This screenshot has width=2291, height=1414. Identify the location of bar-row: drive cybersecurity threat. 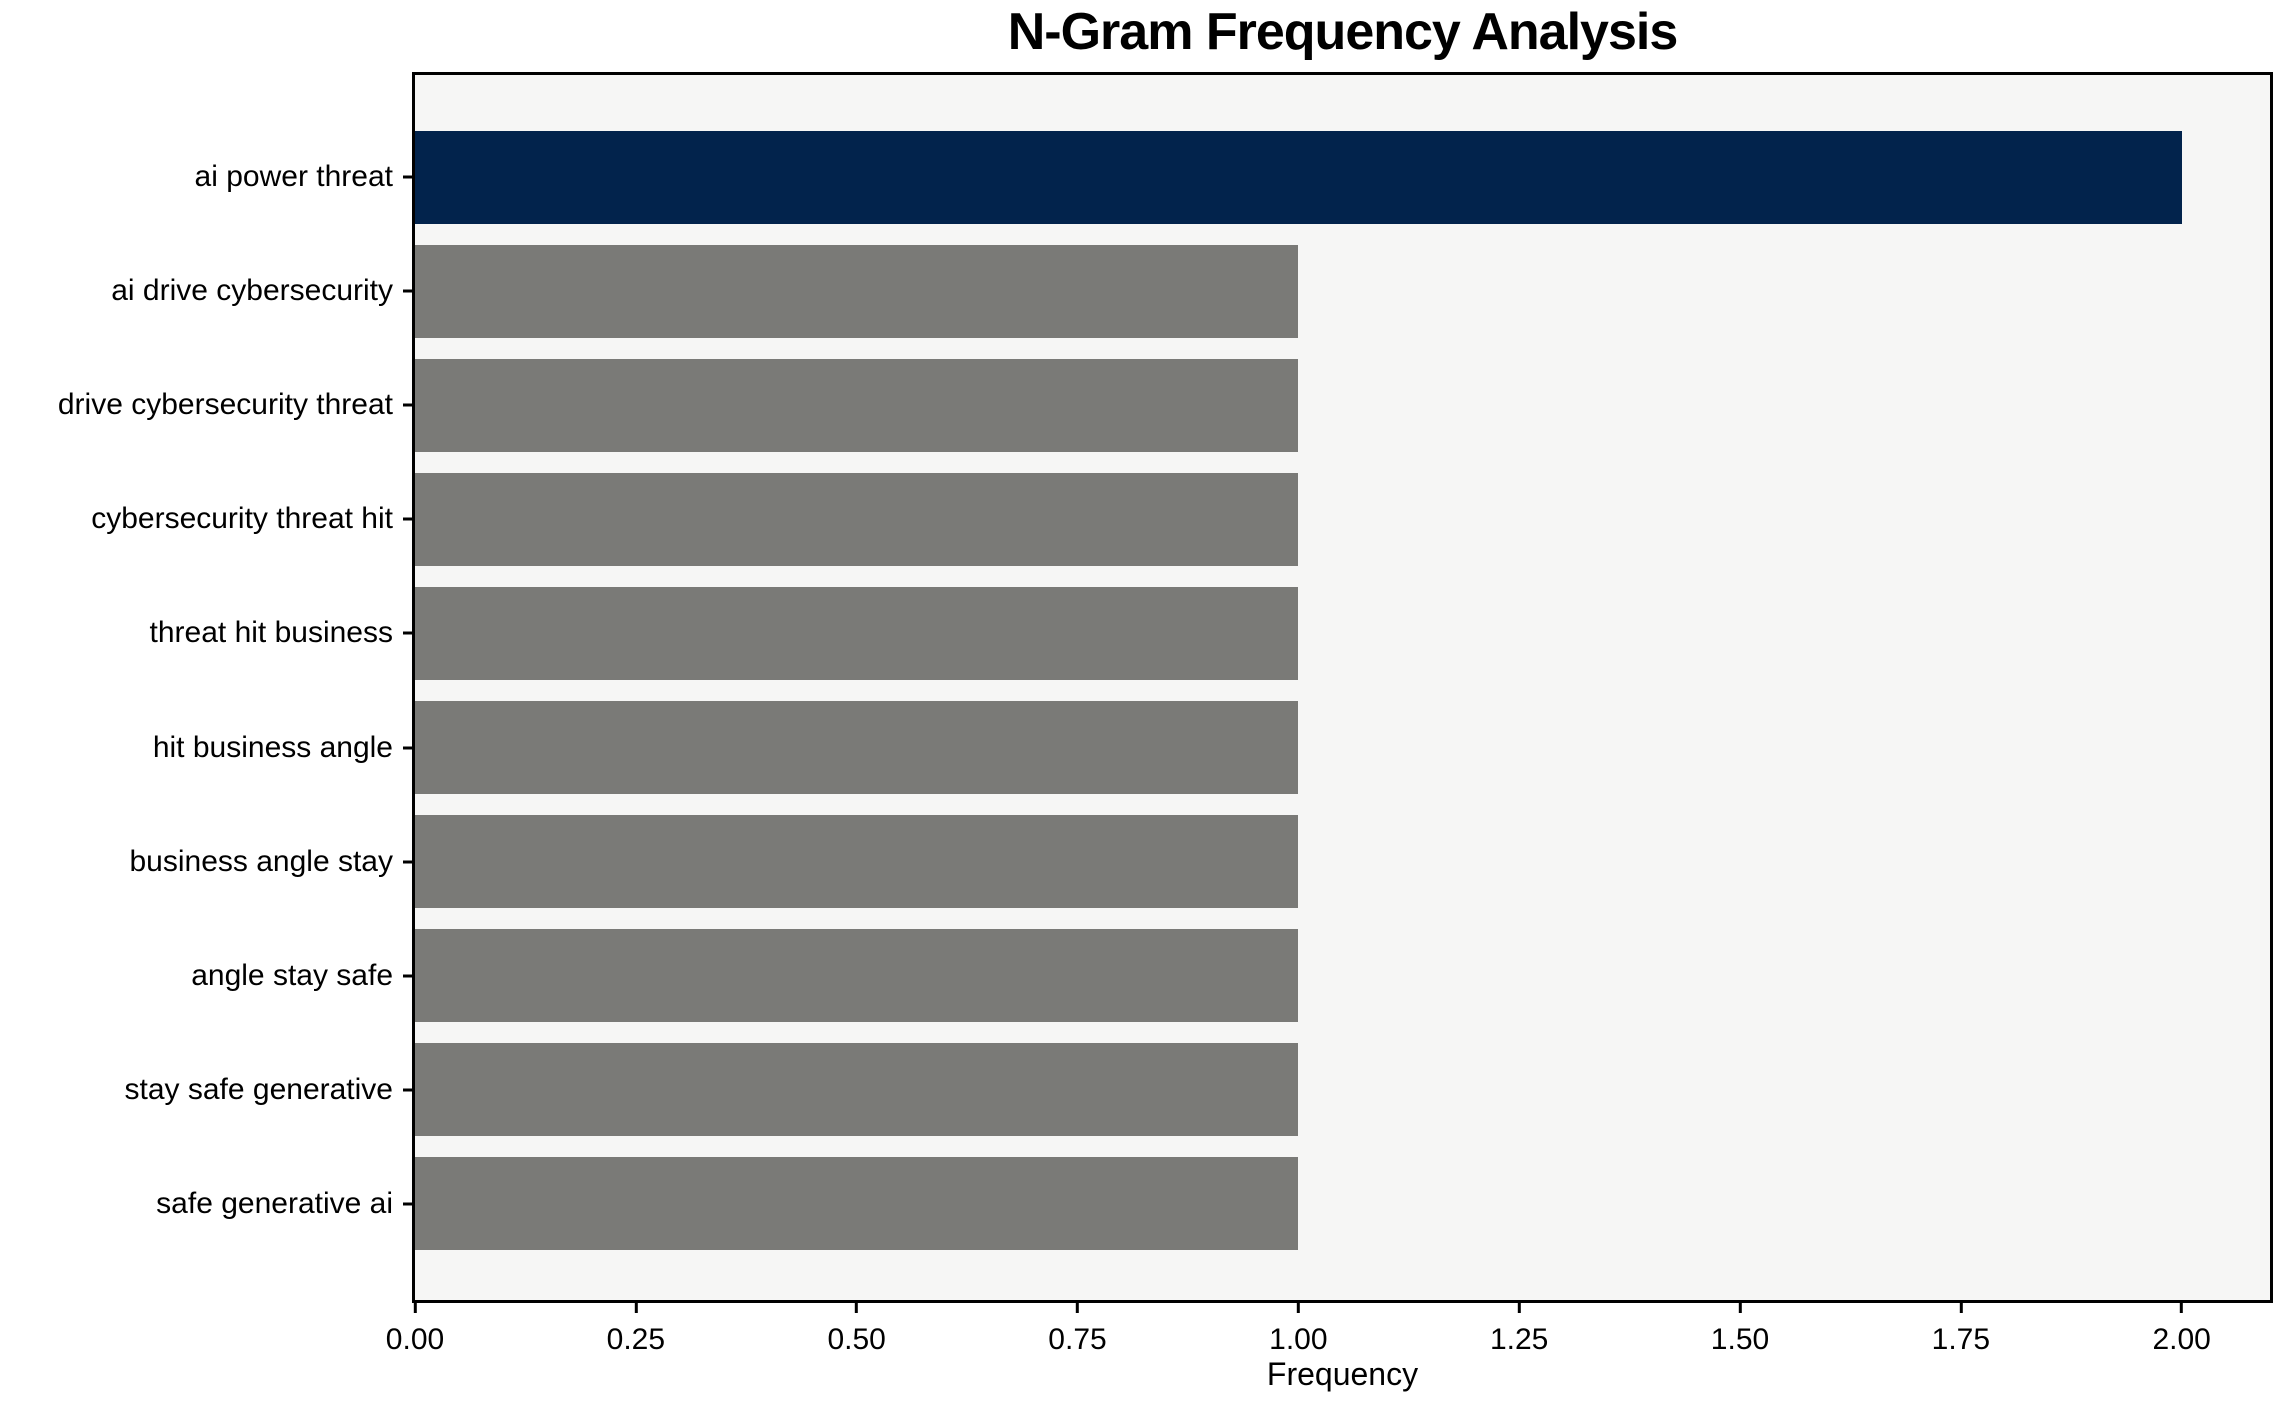
(1164, 405).